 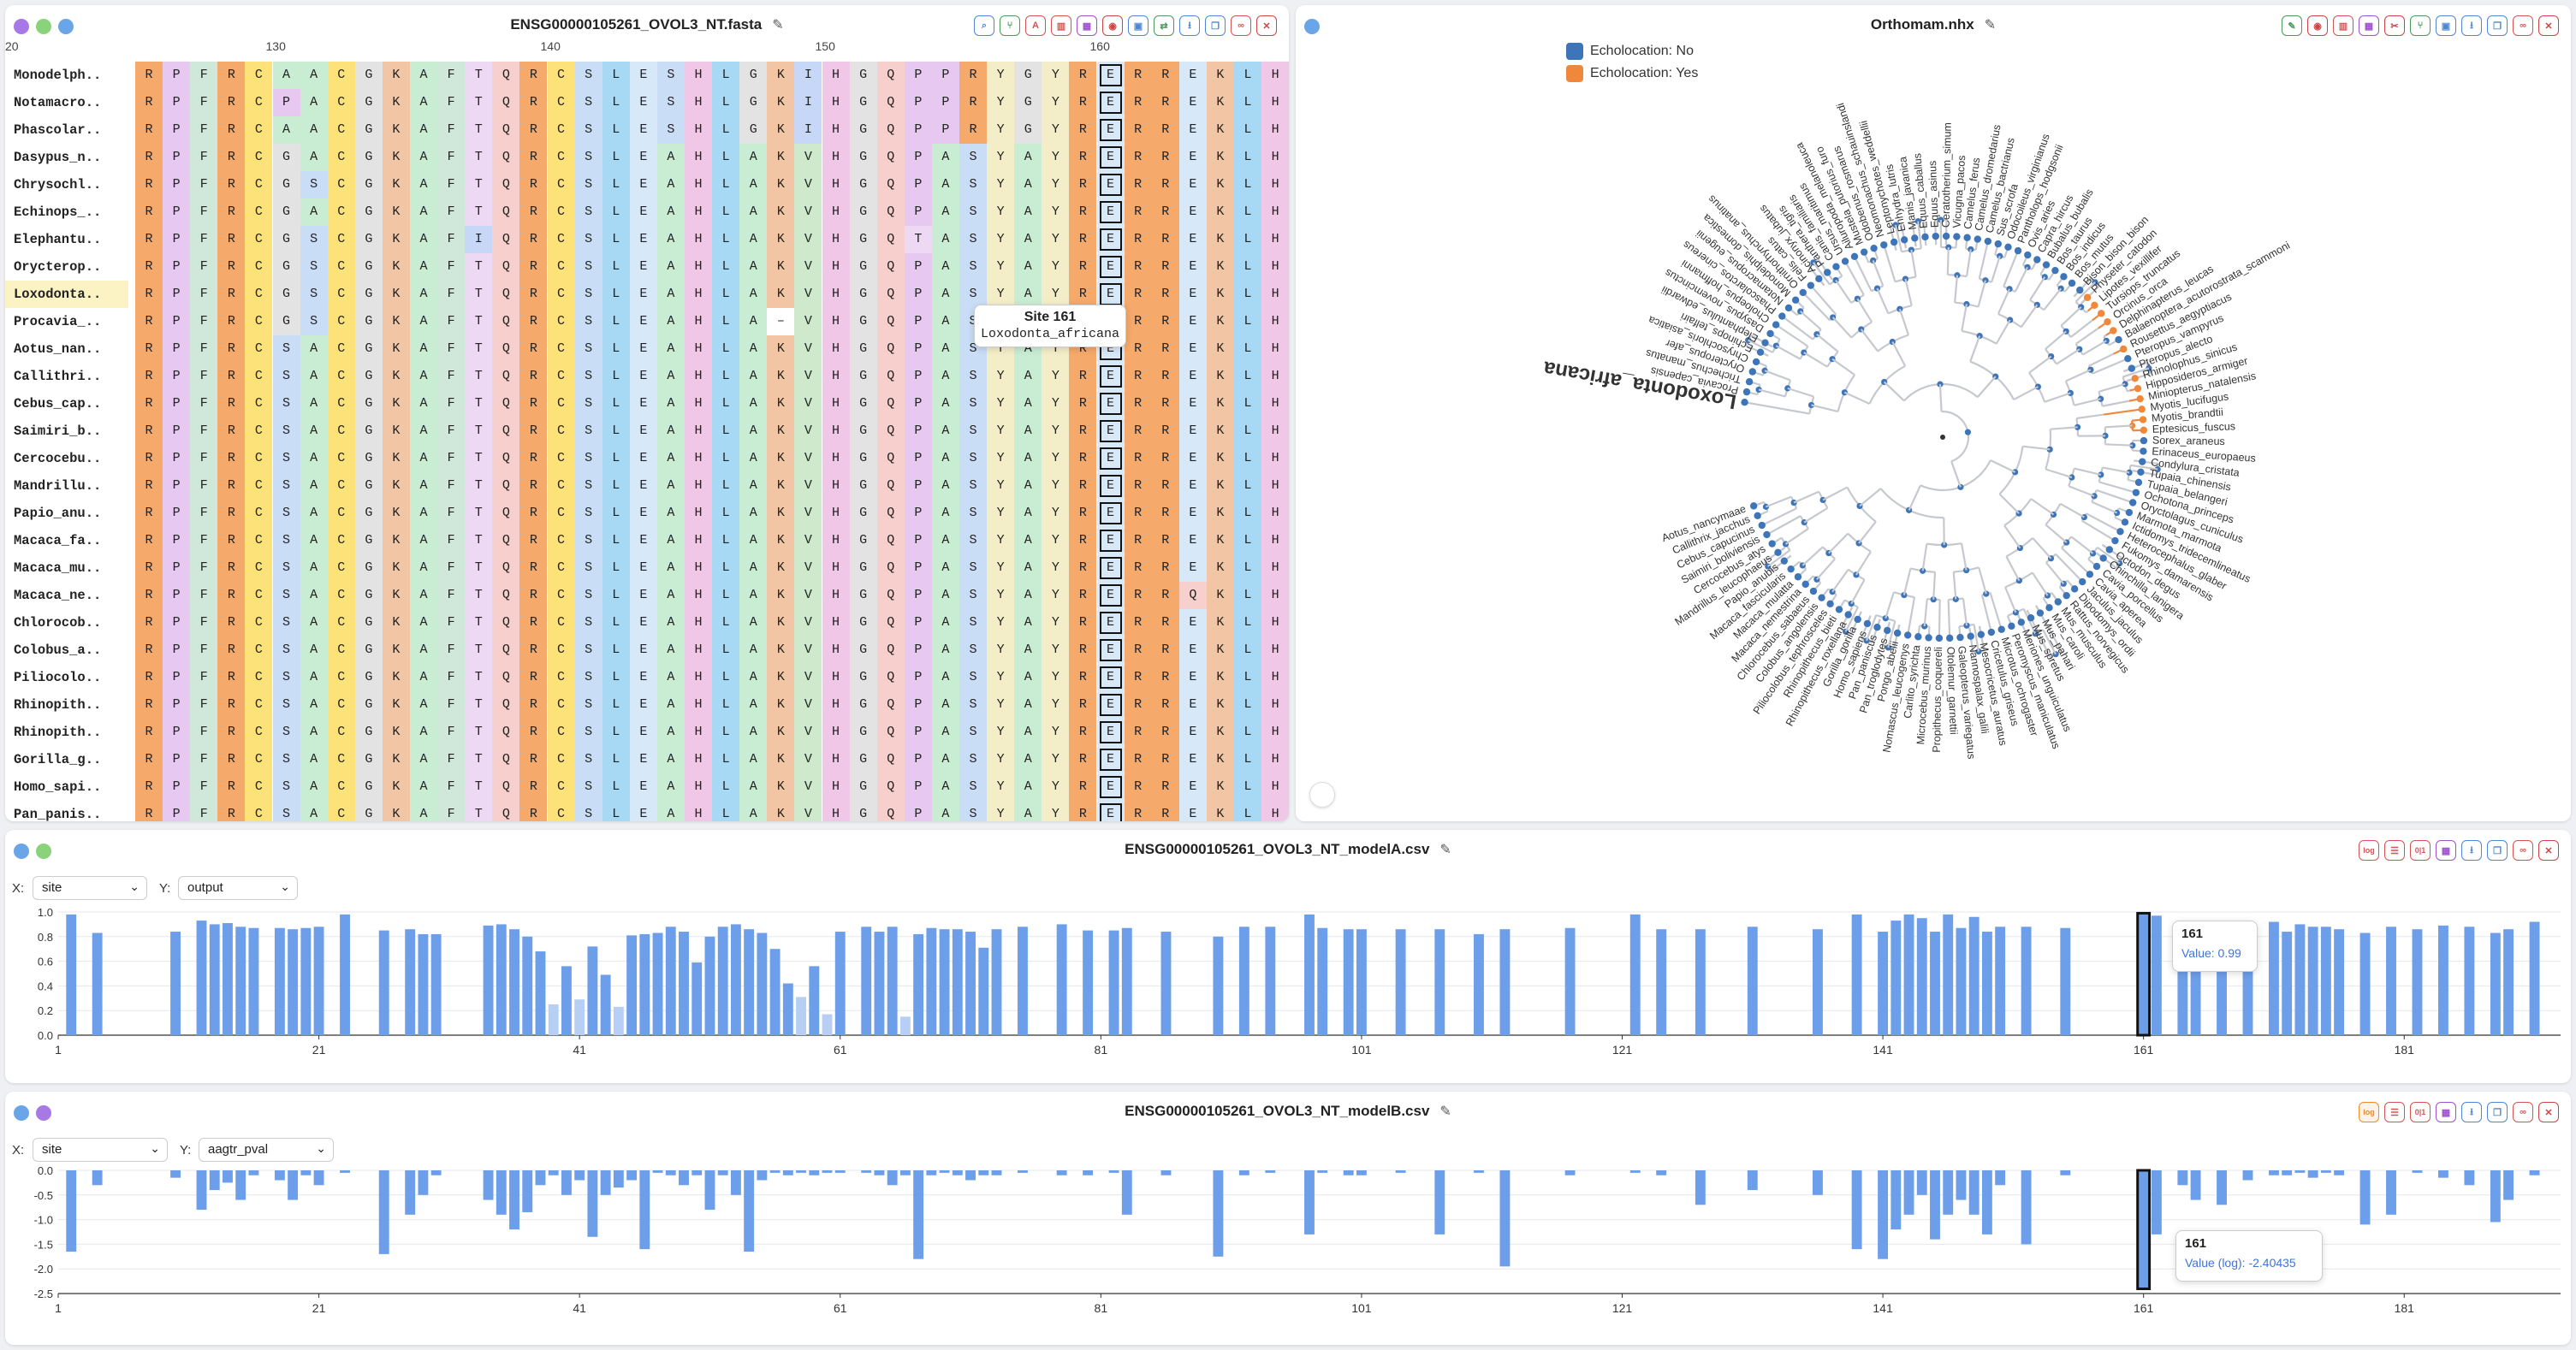 I want to click on residue-cell: T, so click(x=479, y=75).